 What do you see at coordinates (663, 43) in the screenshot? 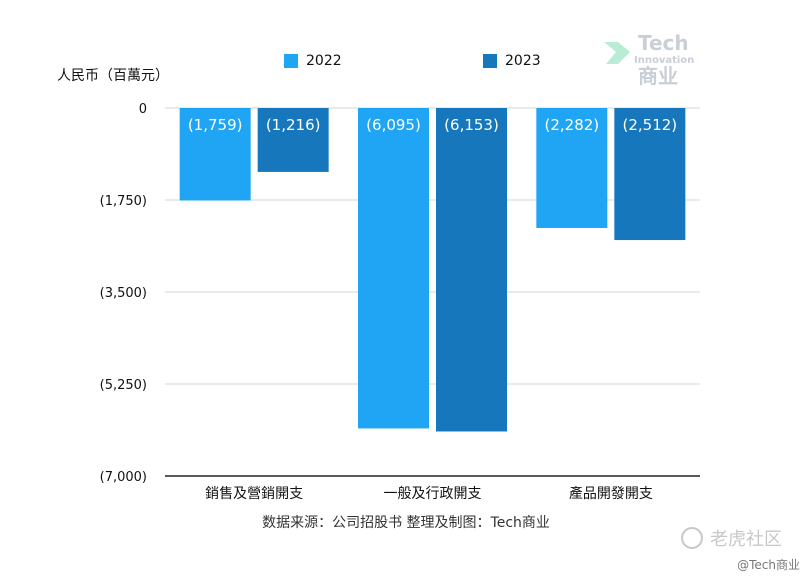
I see `watermark-tech-text: Tech` at bounding box center [663, 43].